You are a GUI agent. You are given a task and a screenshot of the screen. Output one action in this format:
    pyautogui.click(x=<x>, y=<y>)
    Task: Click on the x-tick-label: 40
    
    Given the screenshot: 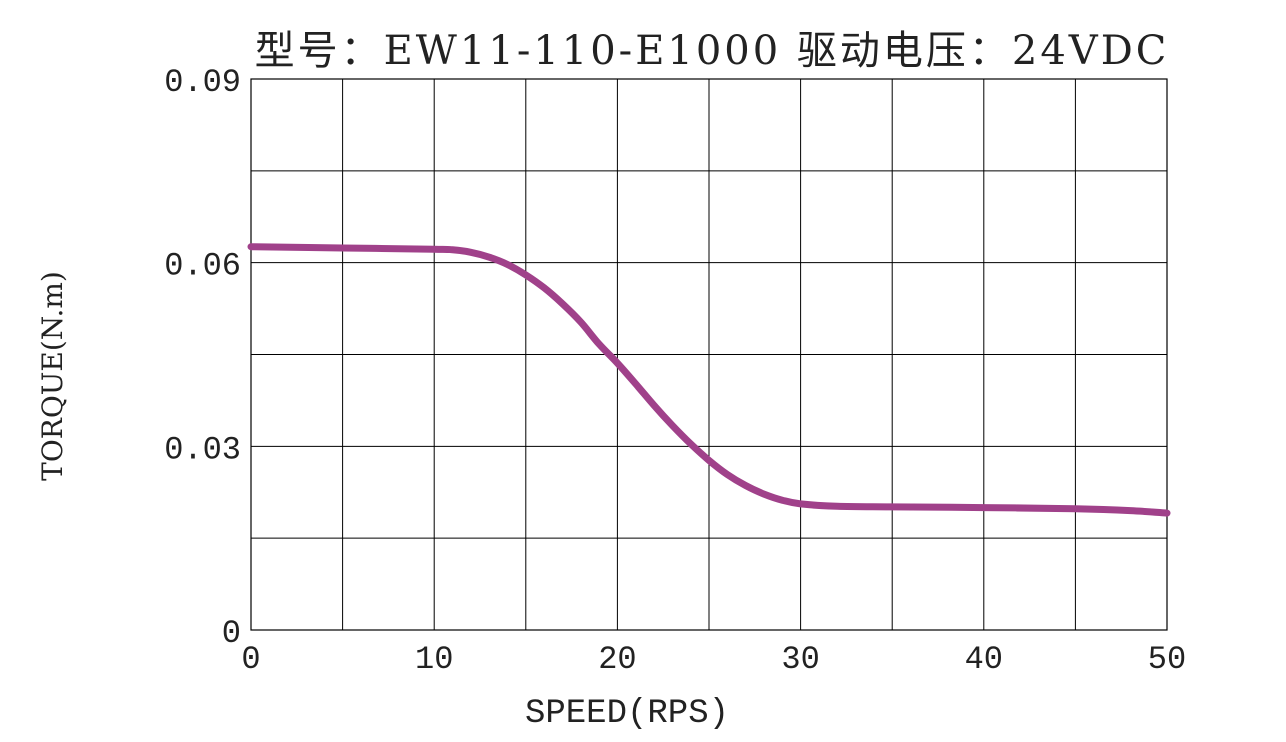 What is the action you would take?
    pyautogui.click(x=984, y=659)
    